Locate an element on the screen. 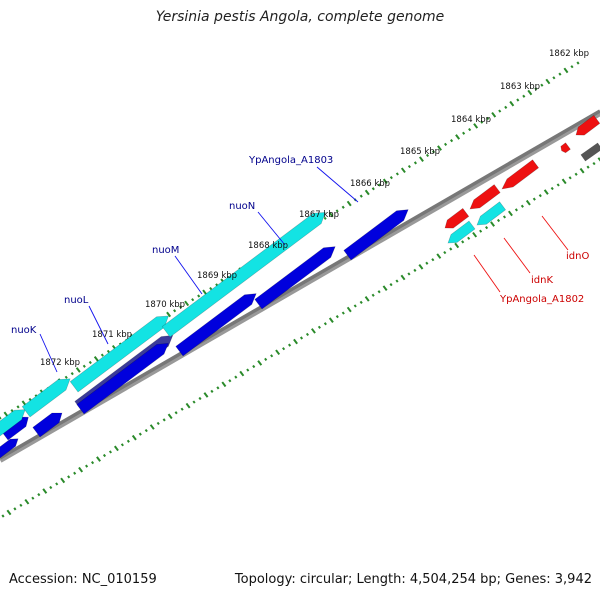 This screenshot has width=600, height=600. gene-label: nuoL is located at coordinates (76, 300).